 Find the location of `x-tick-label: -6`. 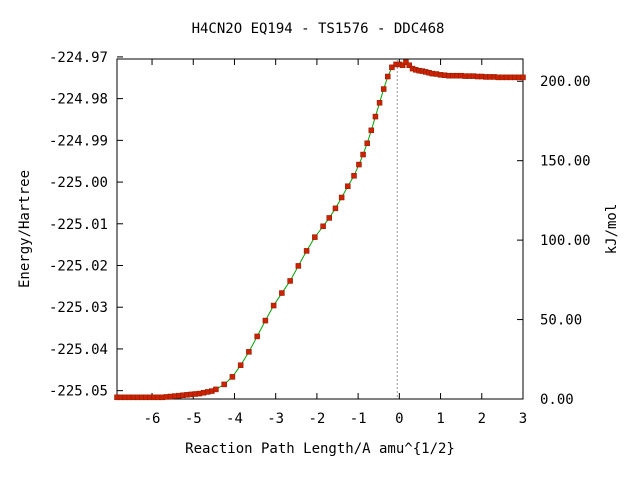

x-tick-label: -6 is located at coordinates (152, 419).